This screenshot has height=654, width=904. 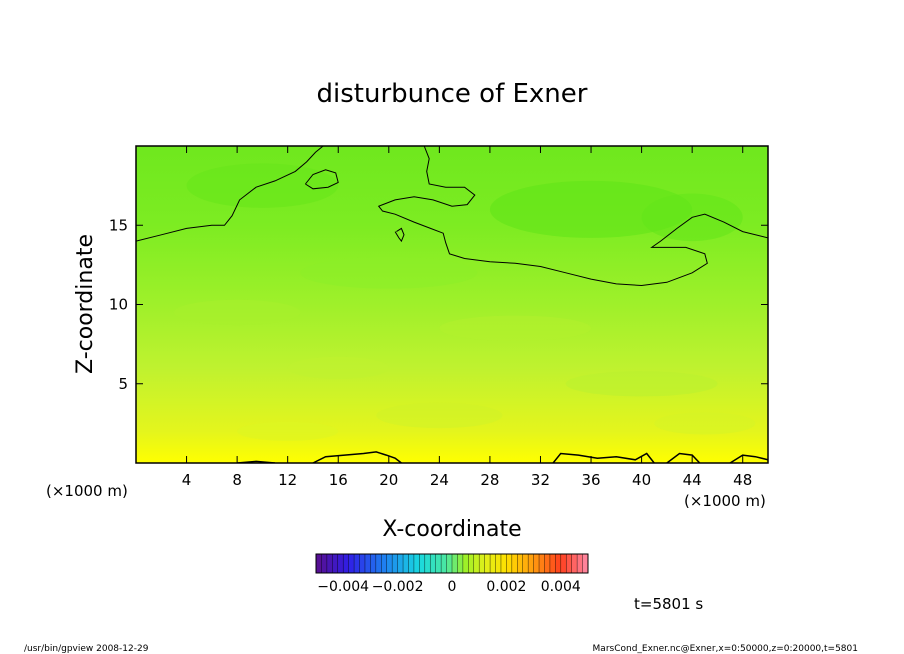 What do you see at coordinates (123, 384) in the screenshot?
I see `y-tick-label-5: 5` at bounding box center [123, 384].